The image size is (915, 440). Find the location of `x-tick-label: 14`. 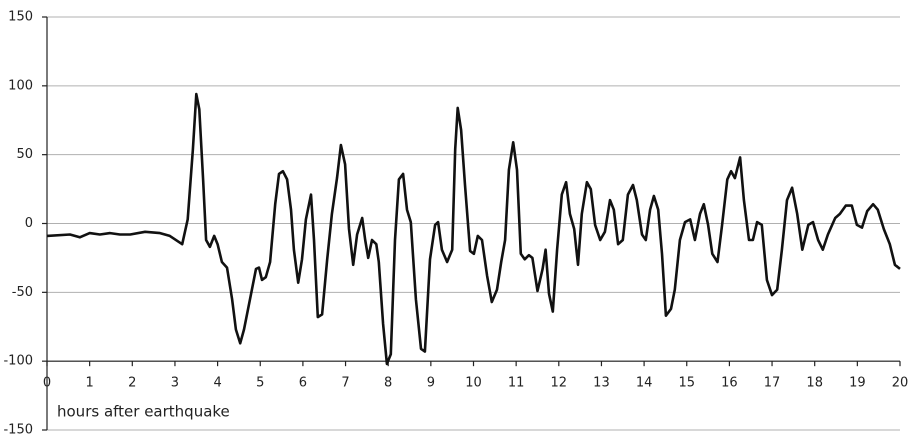

x-tick-label: 14 is located at coordinates (644, 383).